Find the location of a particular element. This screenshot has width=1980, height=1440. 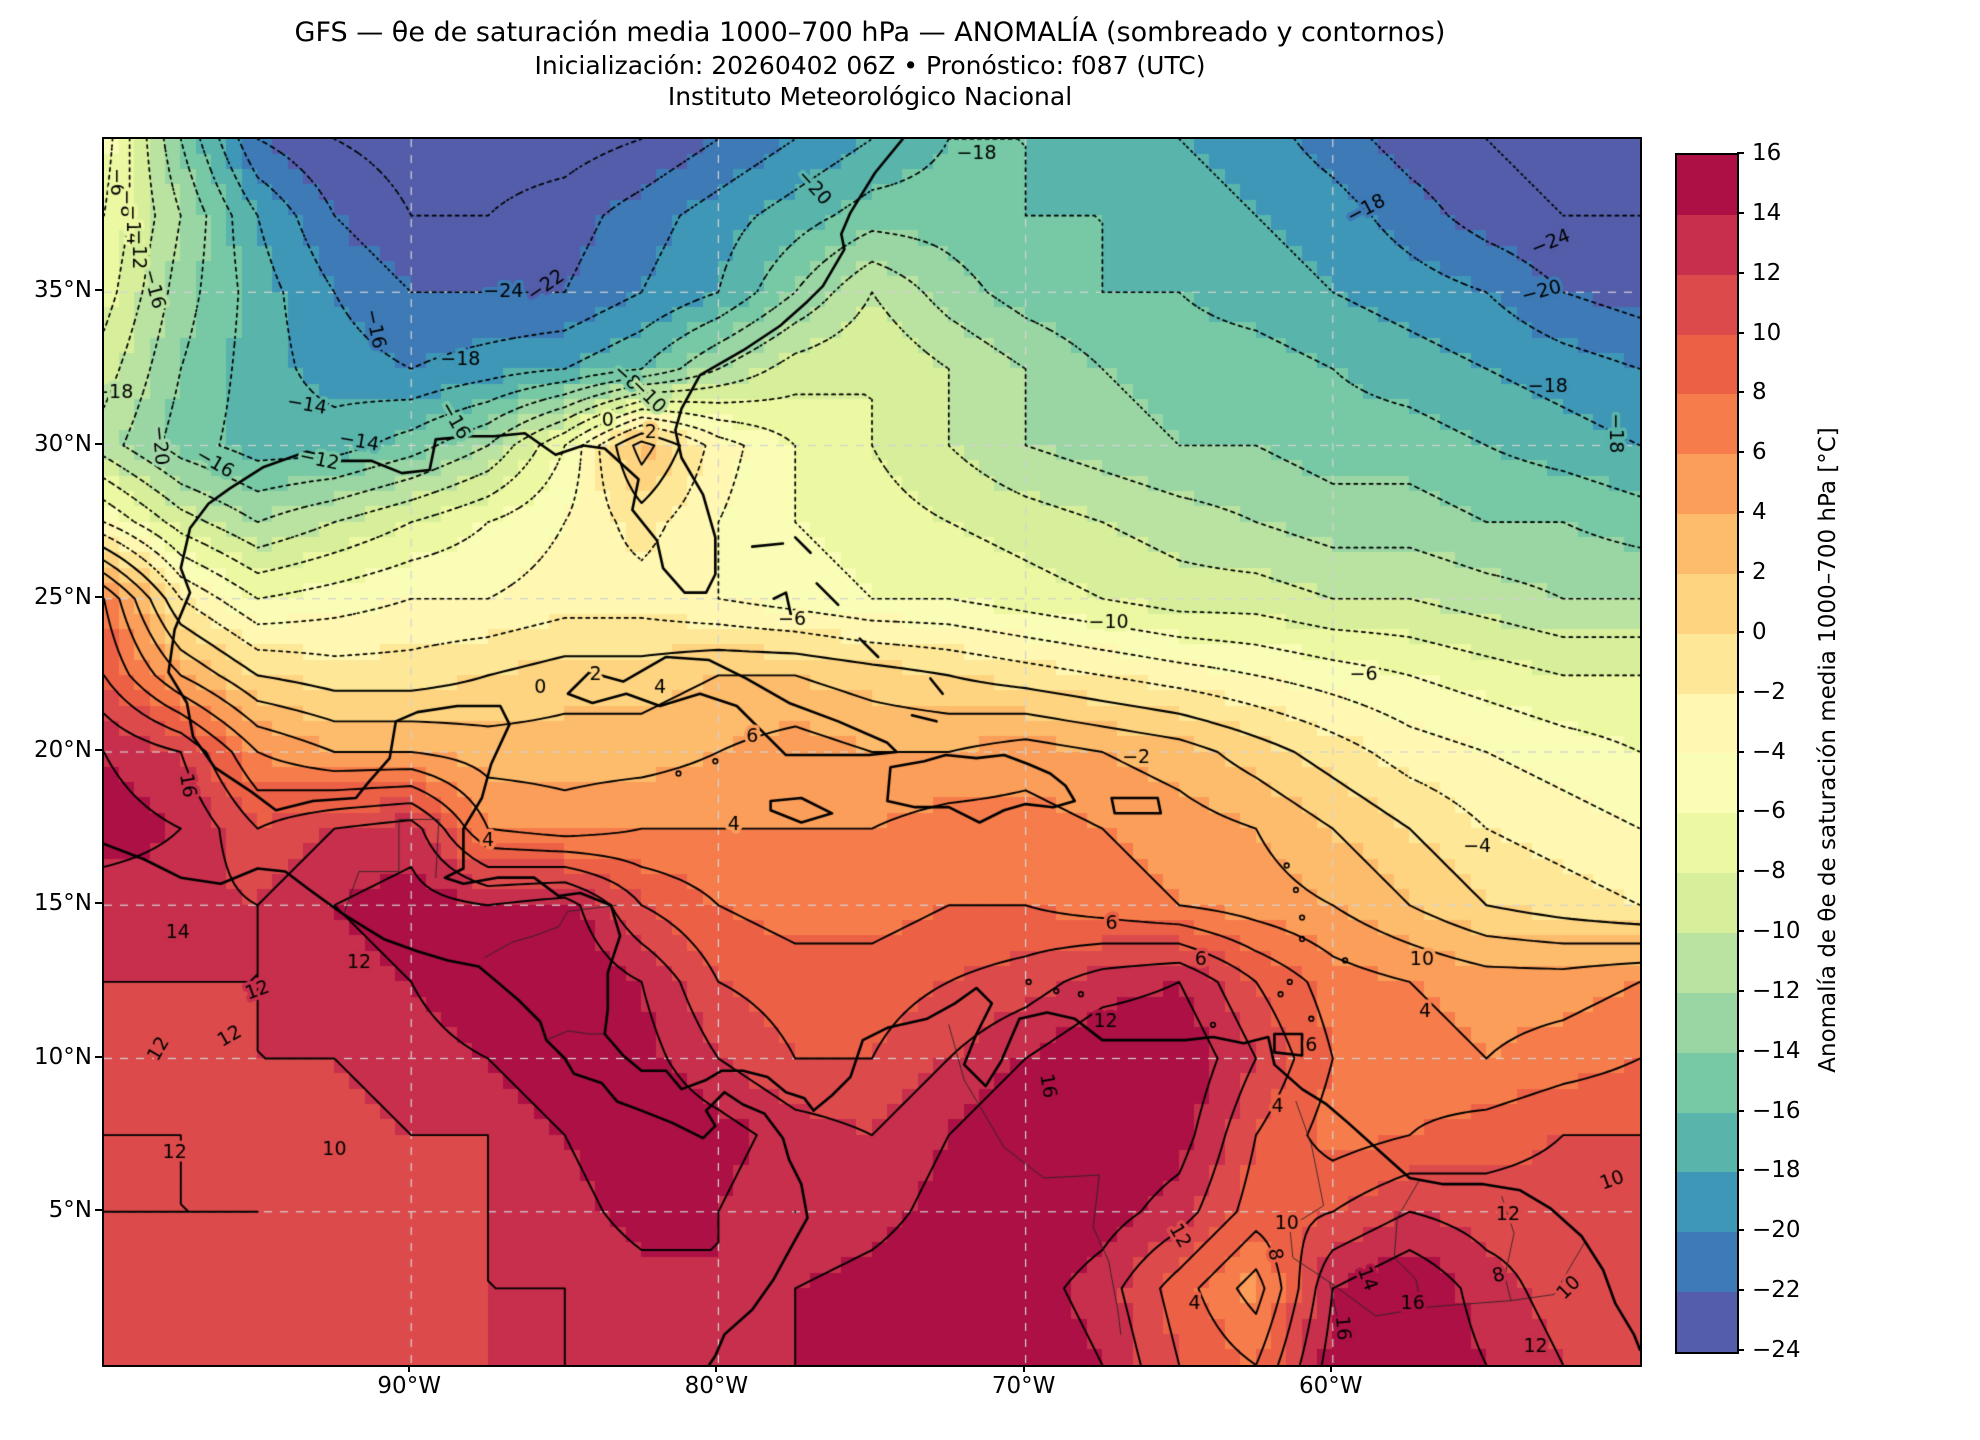

colorbar-tick-label: 4 is located at coordinates (1759, 512).